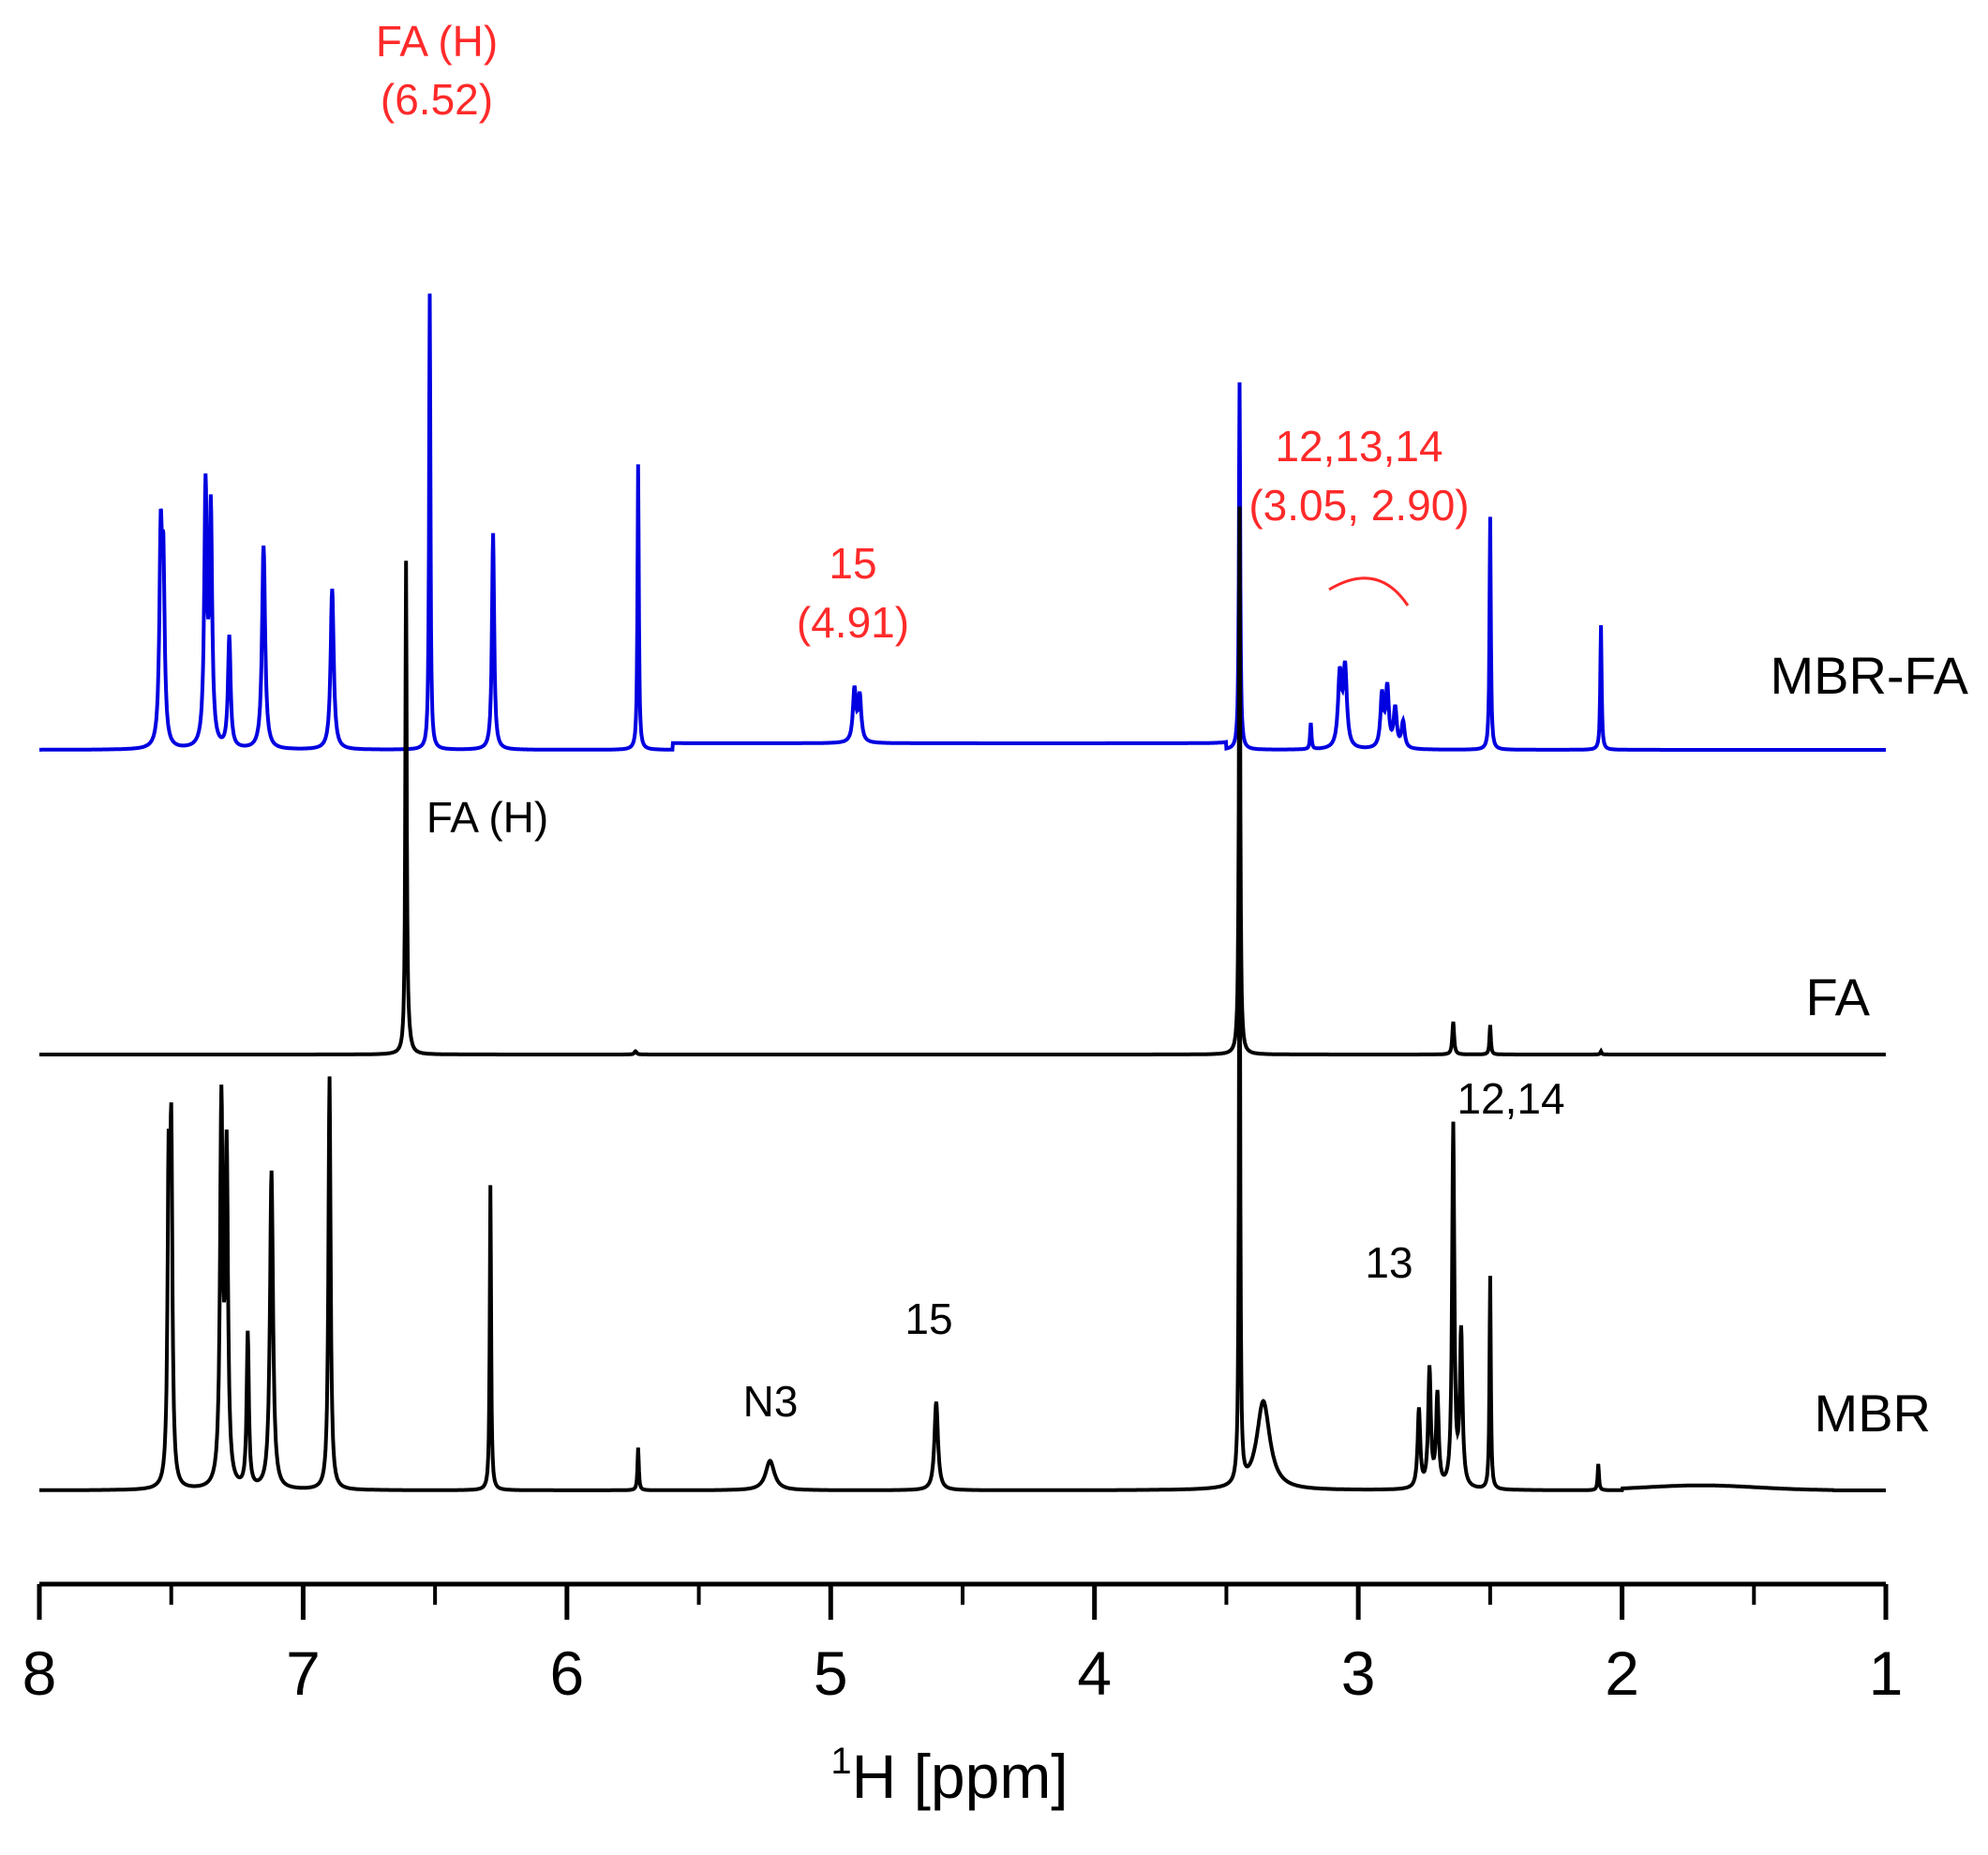  What do you see at coordinates (853, 563) in the screenshot?
I see `annotation-1-line-0: 15` at bounding box center [853, 563].